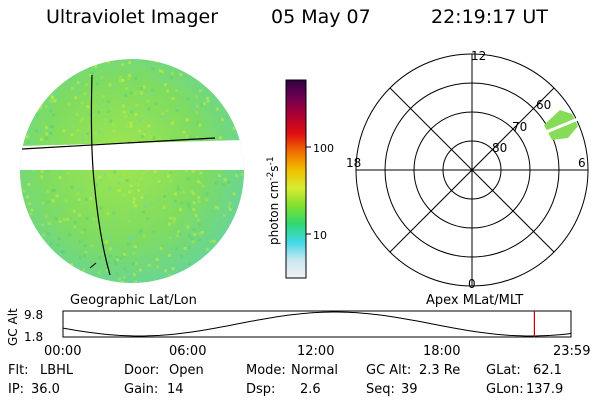  I want to click on door-value: Open, so click(186, 370).